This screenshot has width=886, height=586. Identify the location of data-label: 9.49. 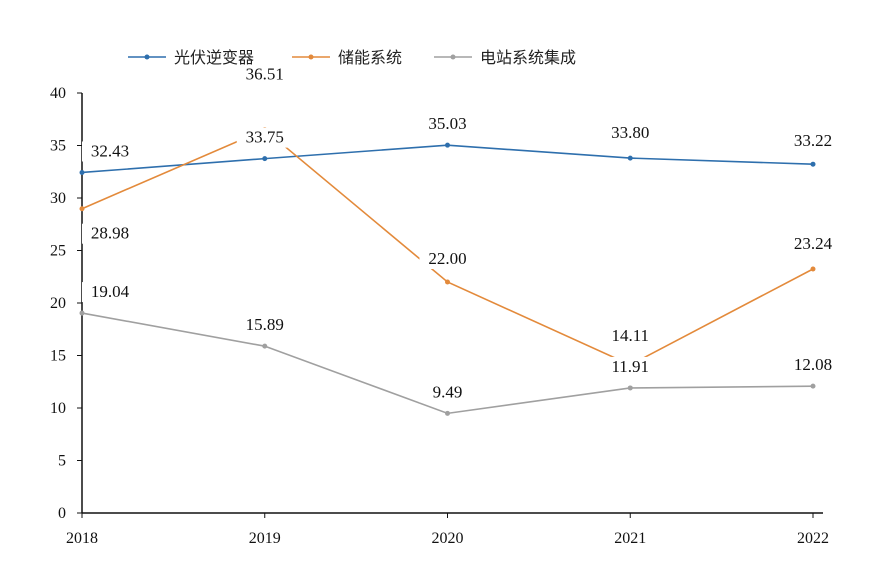
(448, 391).